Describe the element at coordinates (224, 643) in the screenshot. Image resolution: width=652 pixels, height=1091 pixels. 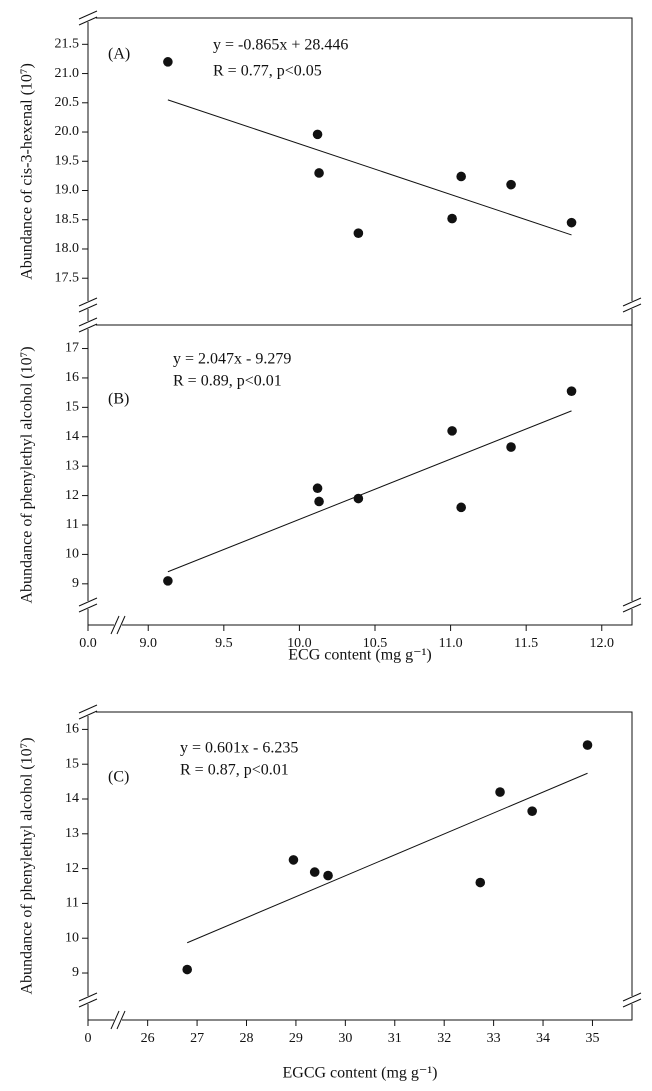
I see `x-tick-label: 9.5` at that location.